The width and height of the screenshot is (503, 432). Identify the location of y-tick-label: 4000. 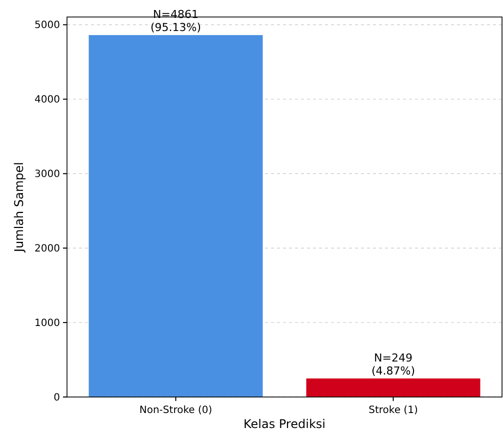
(47, 100).